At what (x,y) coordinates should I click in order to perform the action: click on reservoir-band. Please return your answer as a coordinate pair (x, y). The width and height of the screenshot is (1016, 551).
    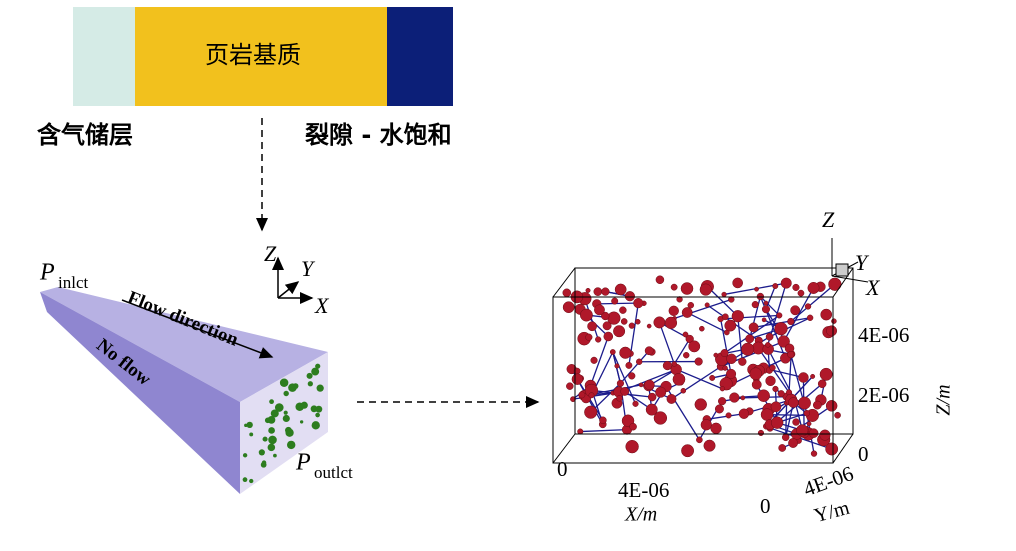
    Looking at the image, I should click on (104, 56).